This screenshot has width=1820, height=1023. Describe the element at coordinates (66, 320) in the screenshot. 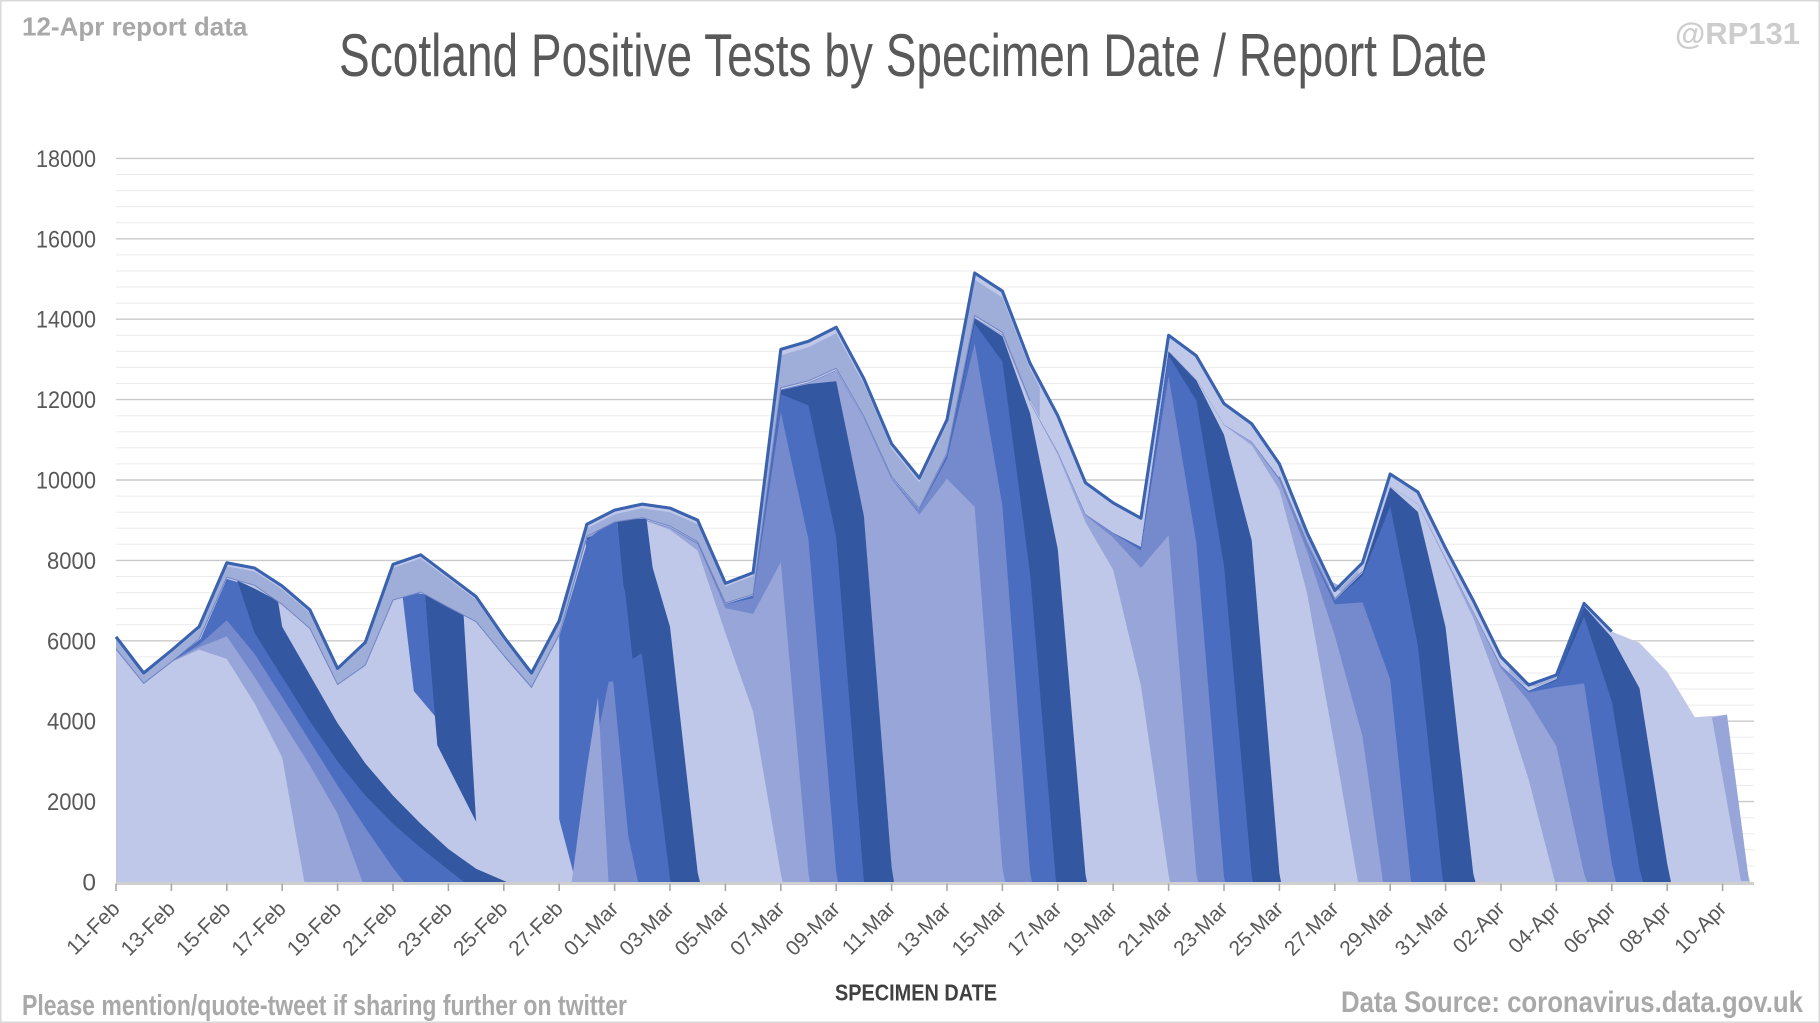

I see `svg-text: 14000` at that location.